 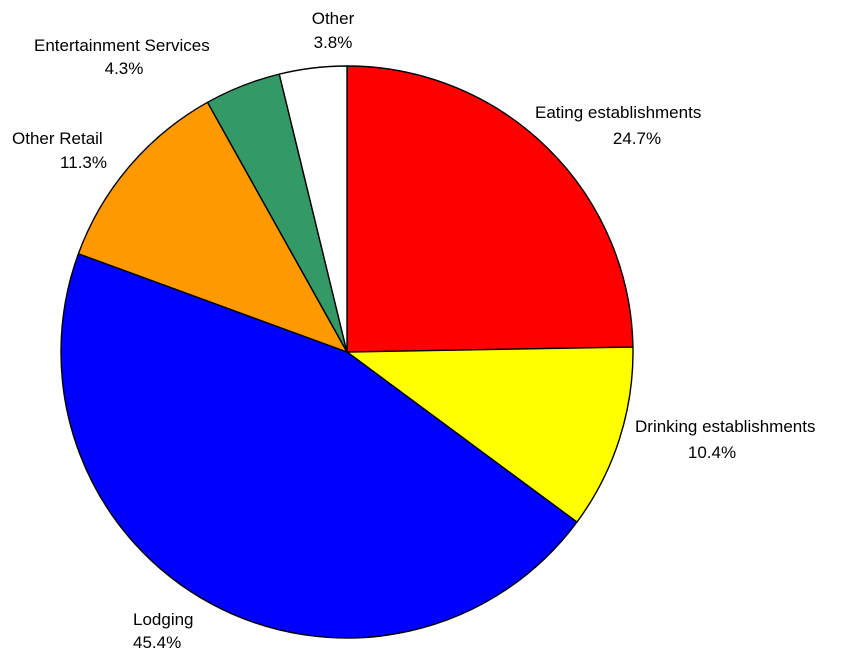 I want to click on value-other: 3.8%, so click(x=333, y=42).